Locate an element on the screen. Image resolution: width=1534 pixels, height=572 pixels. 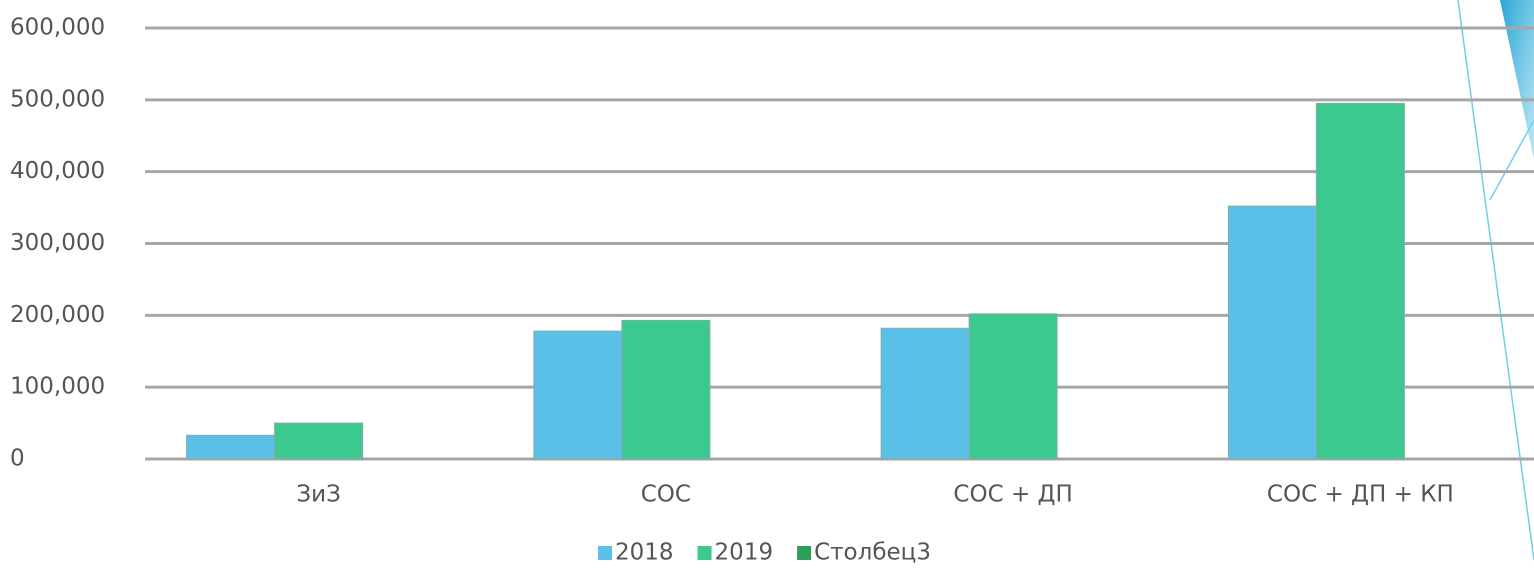
x-tick-label: СОС + ДП is located at coordinates (1012, 495).